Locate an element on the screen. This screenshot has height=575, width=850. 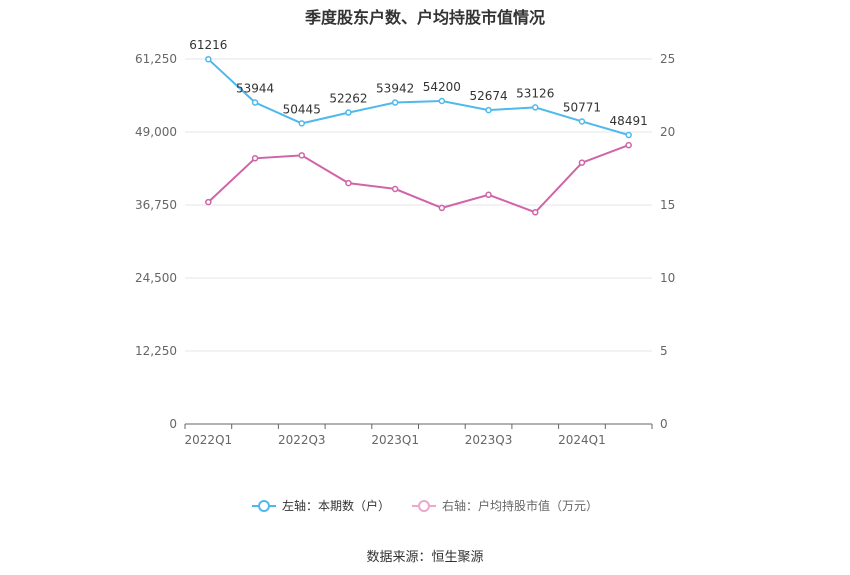
right-axis-tick-label: 0 is located at coordinates (664, 424).